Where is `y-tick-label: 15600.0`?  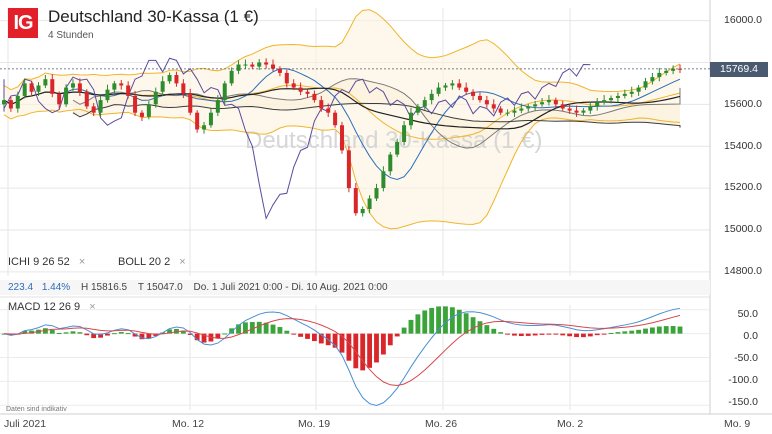
y-tick-label: 15600.0 is located at coordinates (743, 104).